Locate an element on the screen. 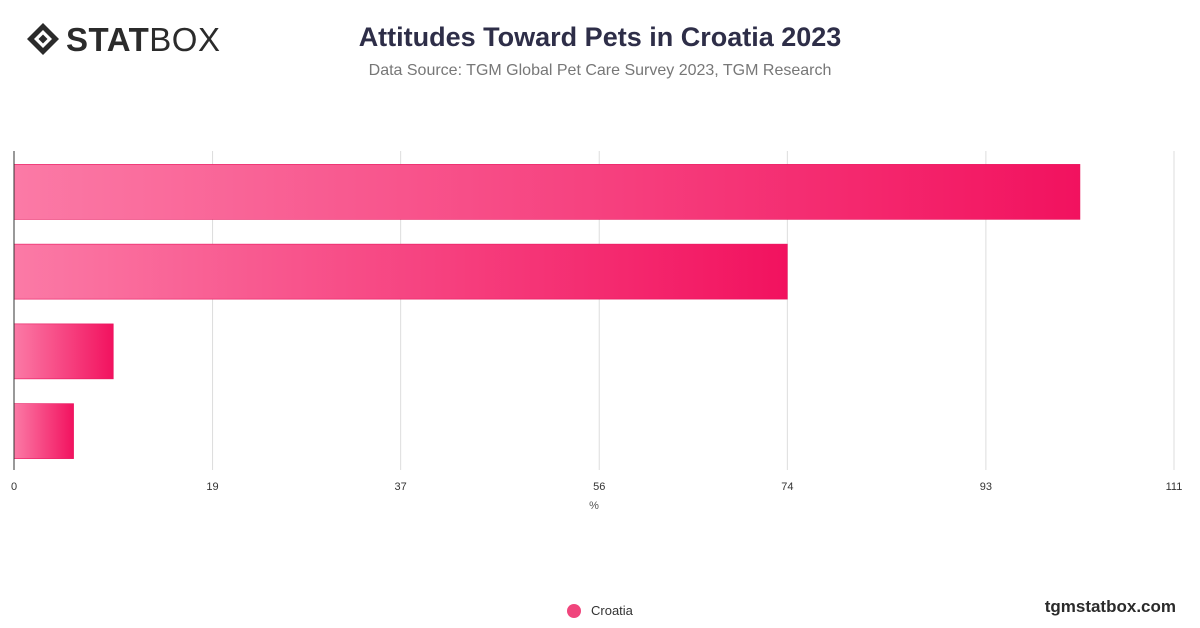 This screenshot has width=1200, height=628. x-tick-label: 111 is located at coordinates (1174, 487).